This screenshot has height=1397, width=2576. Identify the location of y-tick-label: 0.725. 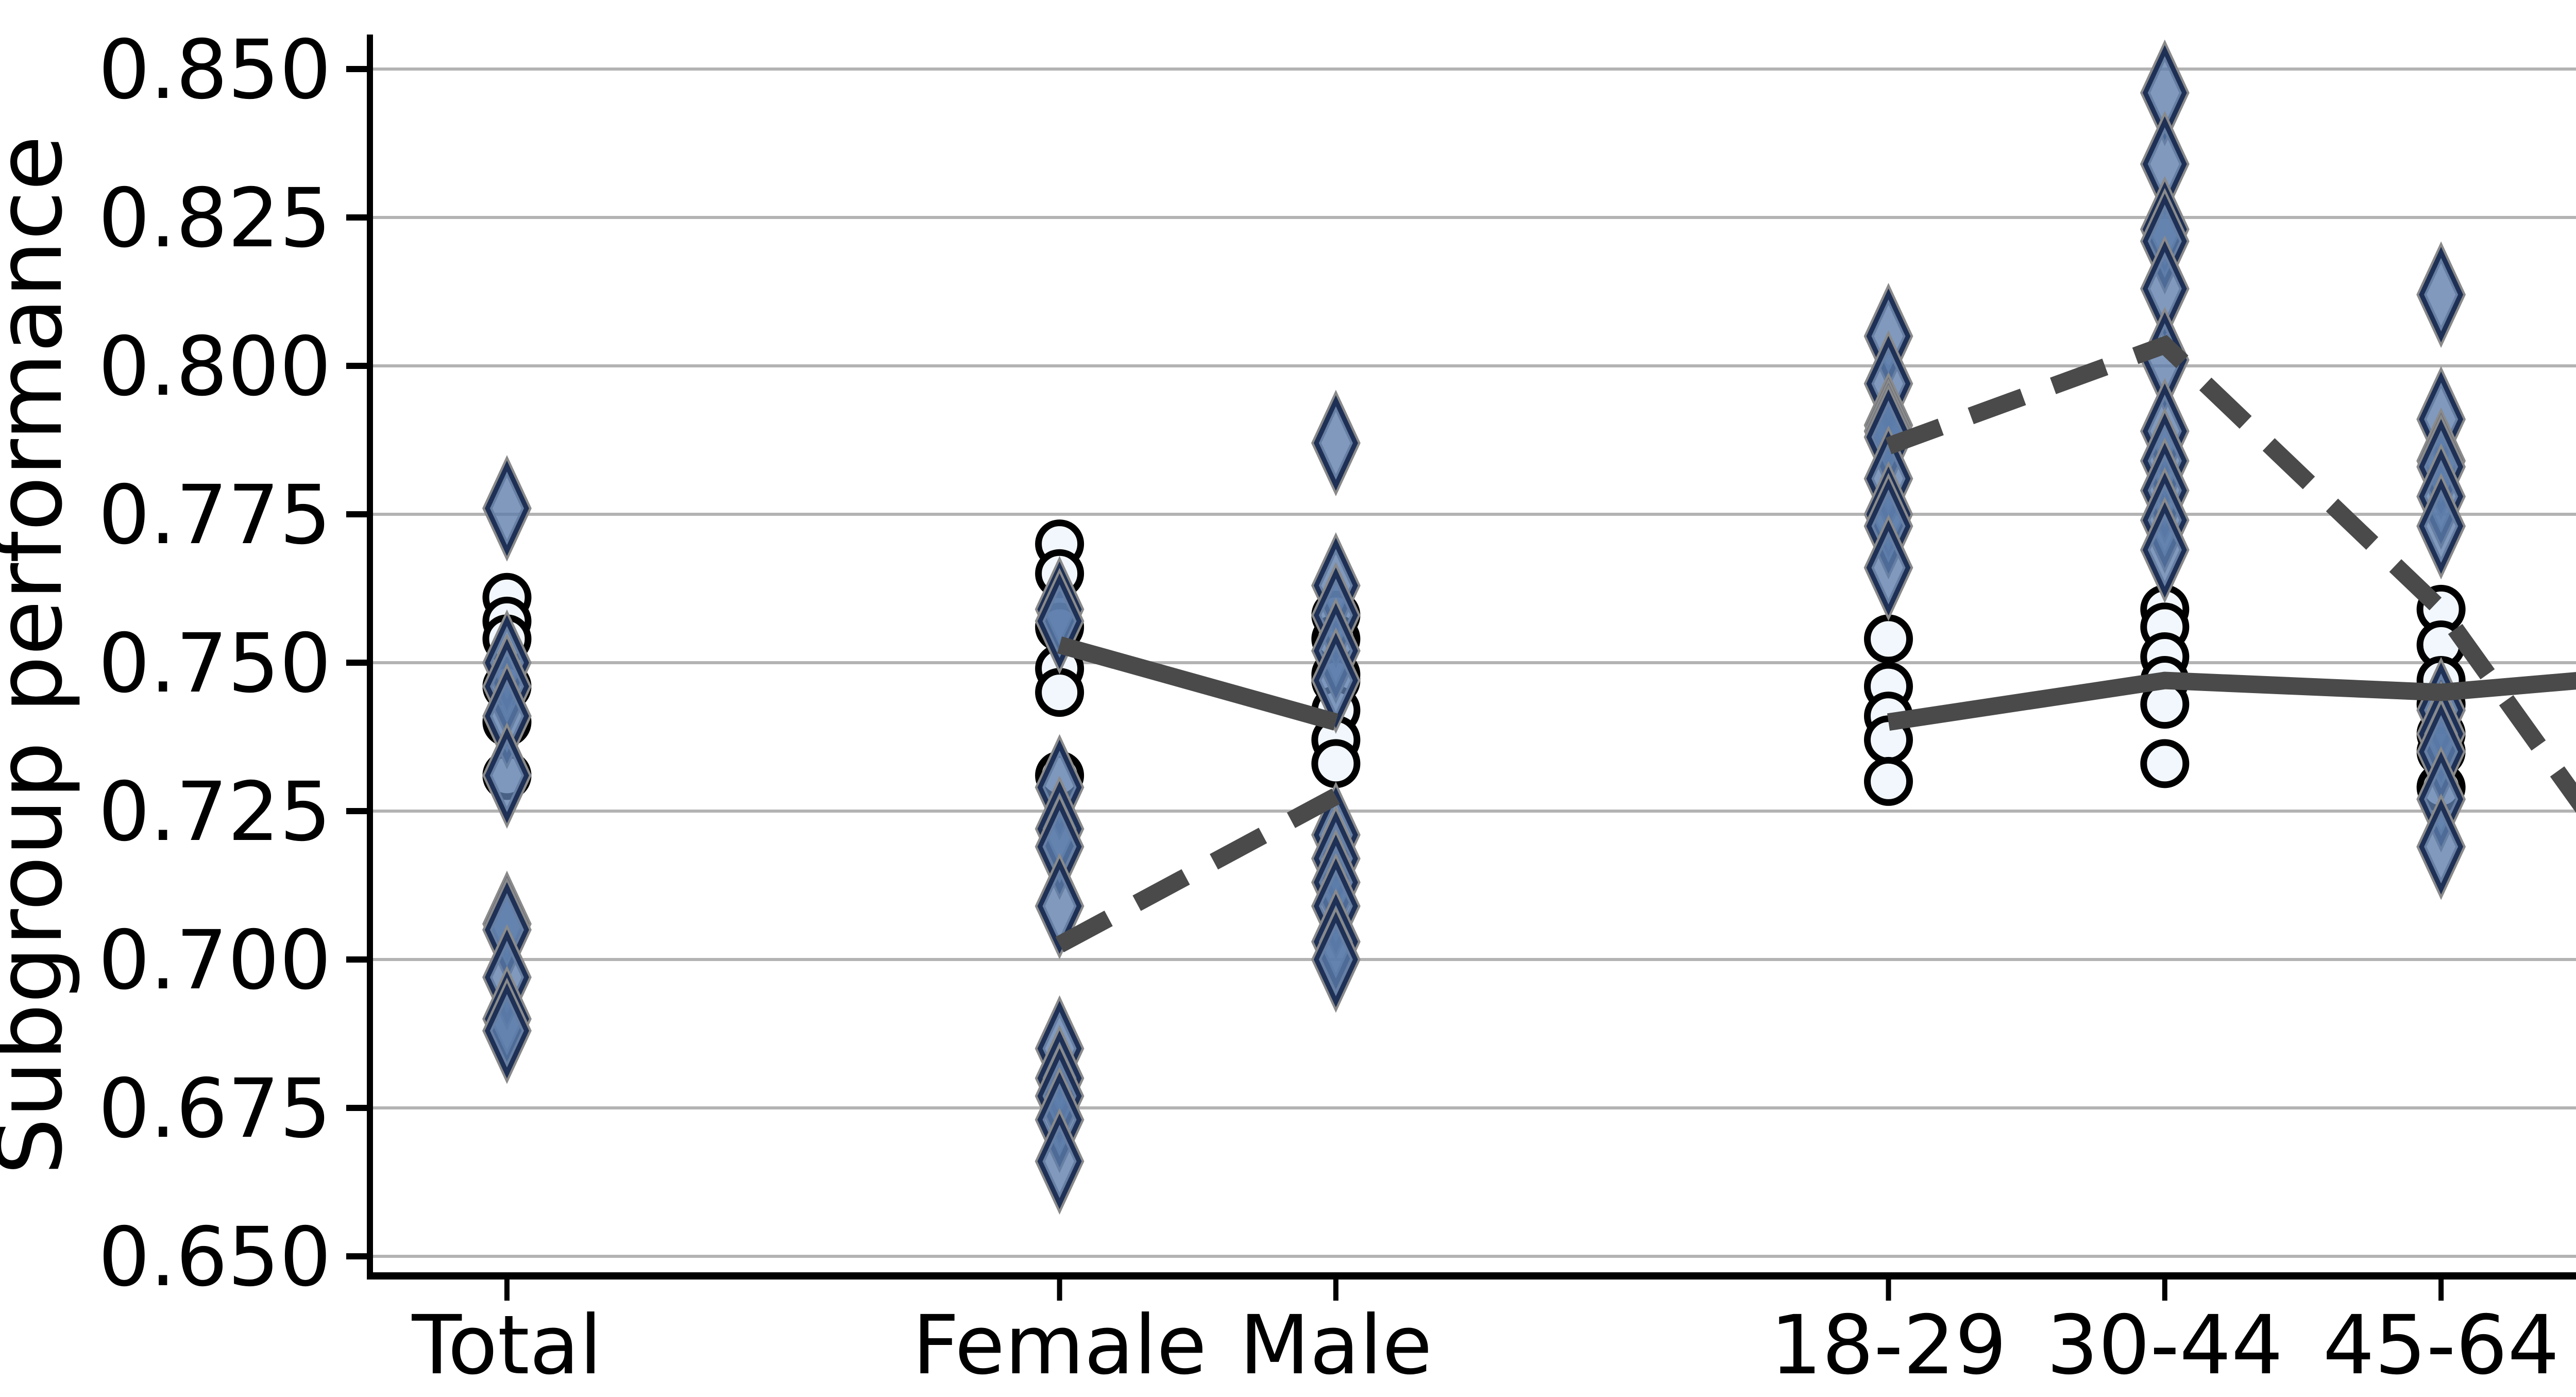
(214, 812).